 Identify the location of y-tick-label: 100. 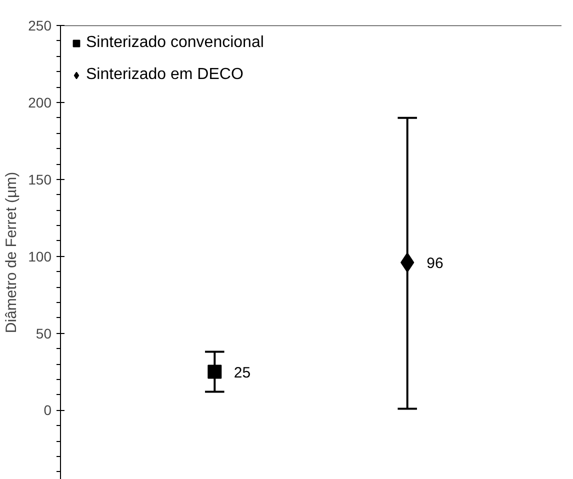
(40, 256).